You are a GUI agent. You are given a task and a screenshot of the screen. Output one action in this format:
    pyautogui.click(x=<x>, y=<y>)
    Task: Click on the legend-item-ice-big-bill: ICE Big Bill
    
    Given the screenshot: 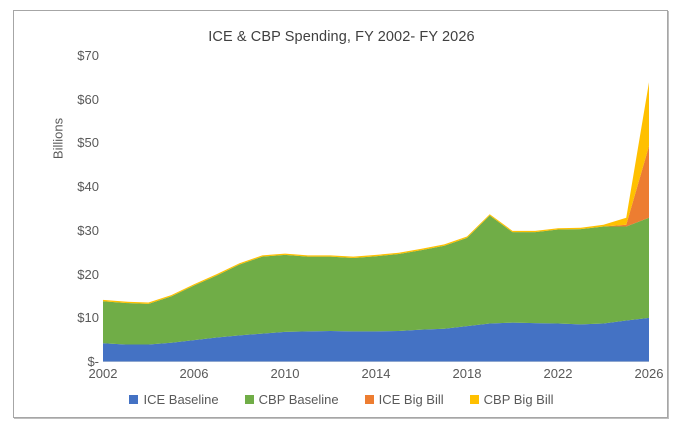 What is the action you would take?
    pyautogui.click(x=404, y=399)
    